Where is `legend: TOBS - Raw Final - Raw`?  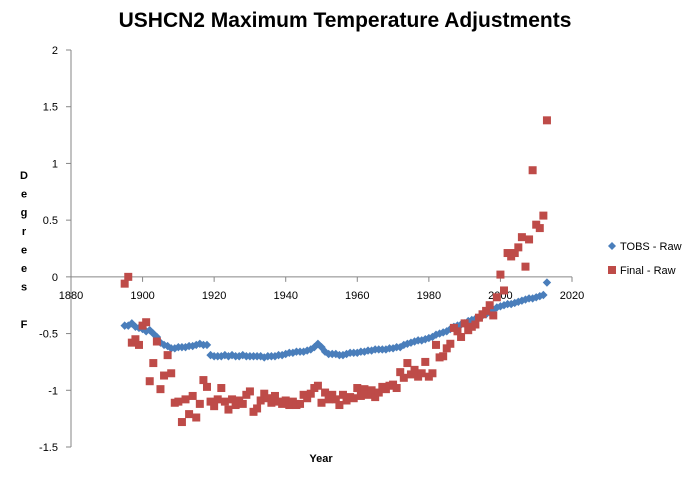 legend: TOBS - Raw Final - Raw is located at coordinates (645, 259).